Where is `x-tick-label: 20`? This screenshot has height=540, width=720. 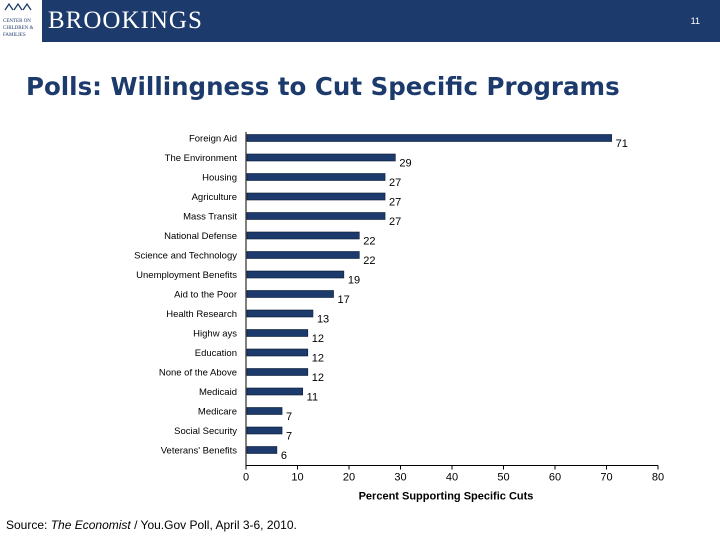
x-tick-label: 20 is located at coordinates (349, 478).